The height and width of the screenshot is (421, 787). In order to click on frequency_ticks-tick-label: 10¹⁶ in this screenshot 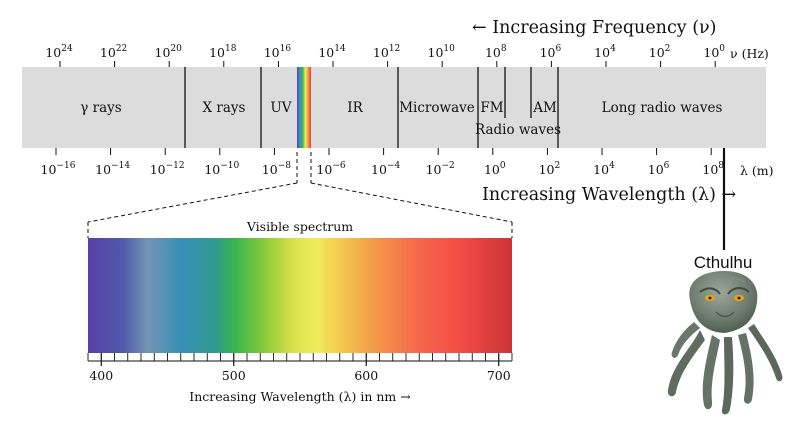, I will do `click(278, 52)`.